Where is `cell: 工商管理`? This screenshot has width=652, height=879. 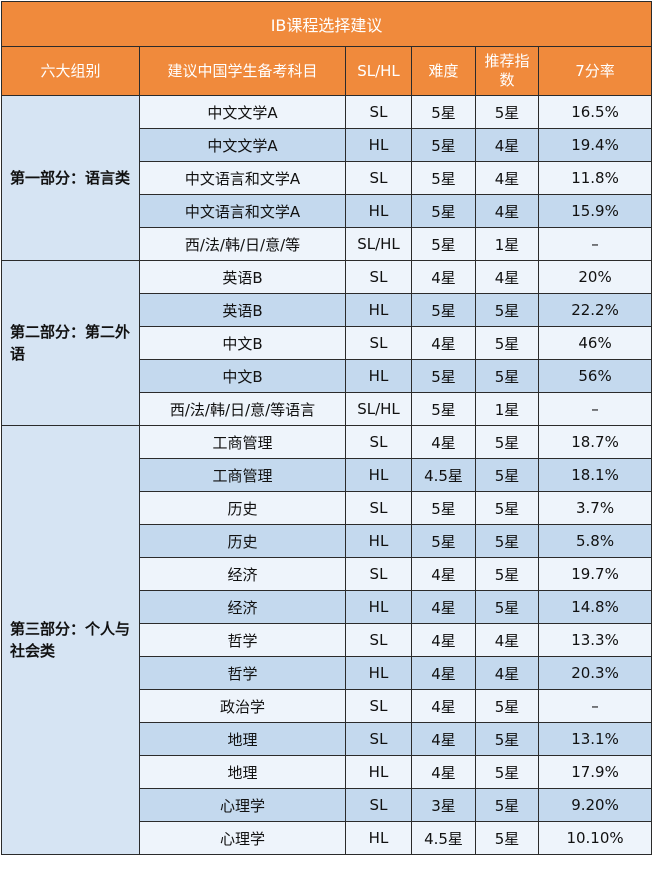 cell: 工商管理 is located at coordinates (242, 475).